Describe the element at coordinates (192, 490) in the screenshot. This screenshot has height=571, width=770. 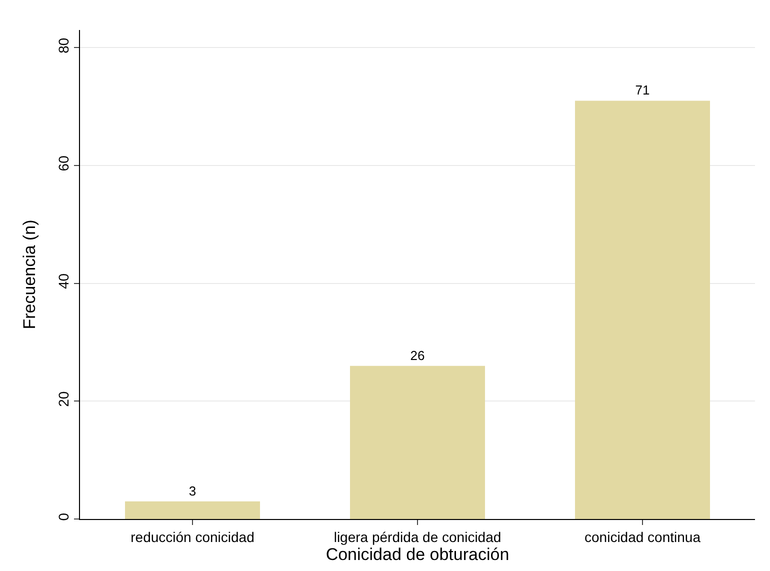
I see `data-label: 3` at that location.